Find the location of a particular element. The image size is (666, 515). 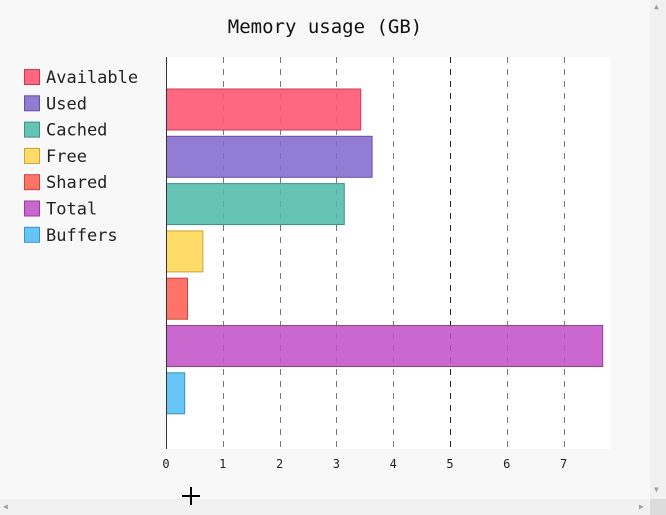

x-tick-label: 6 is located at coordinates (506, 464).